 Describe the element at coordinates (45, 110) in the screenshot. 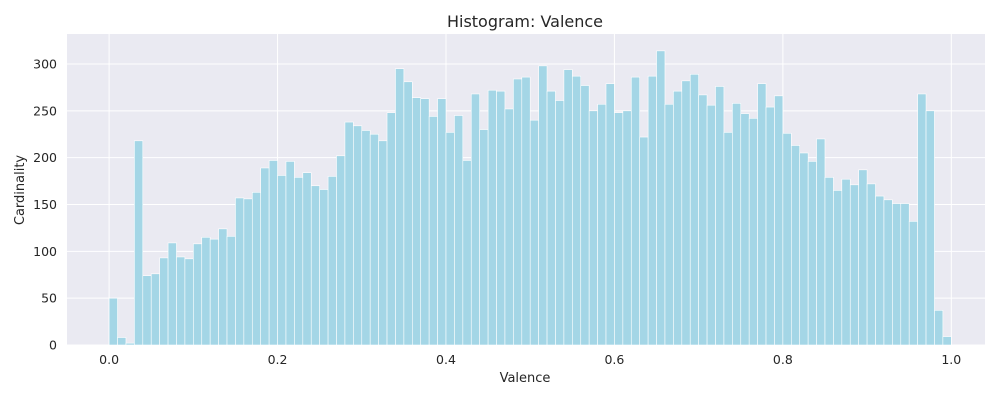

I see `y-tick-label: 250` at that location.